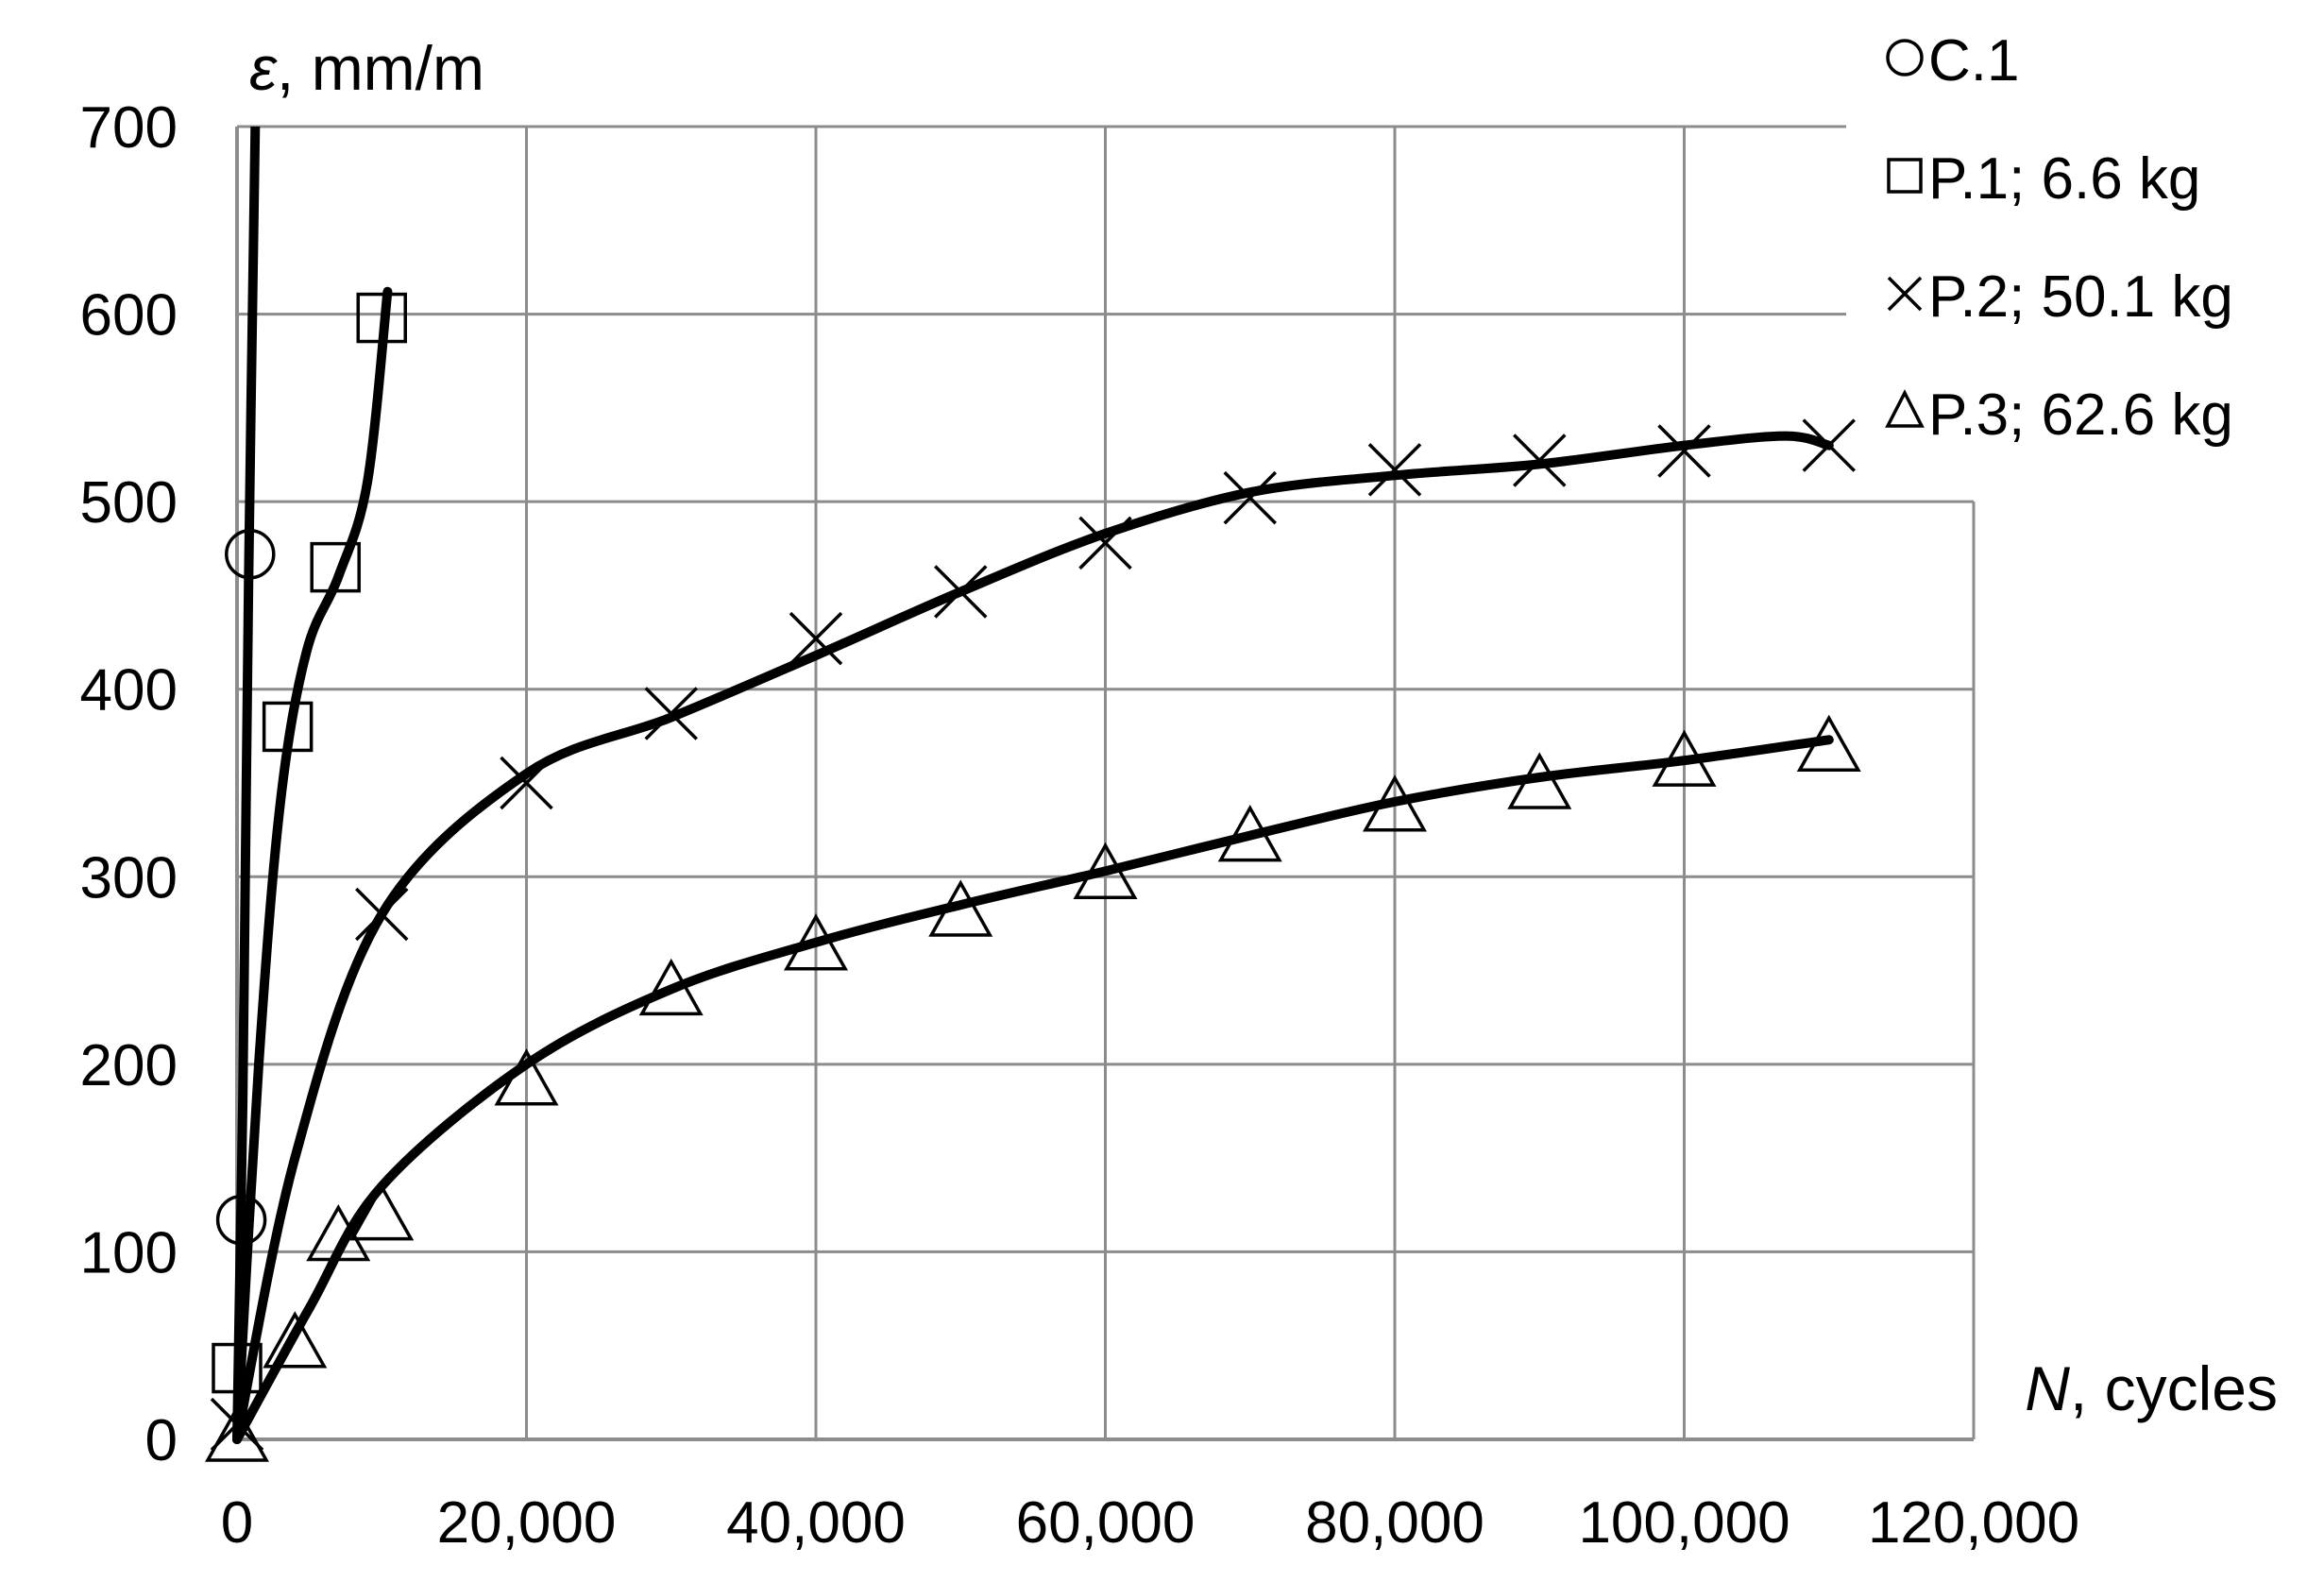  Describe the element at coordinates (2047, 1388) in the screenshot. I see `x-axis-variable: N` at that location.